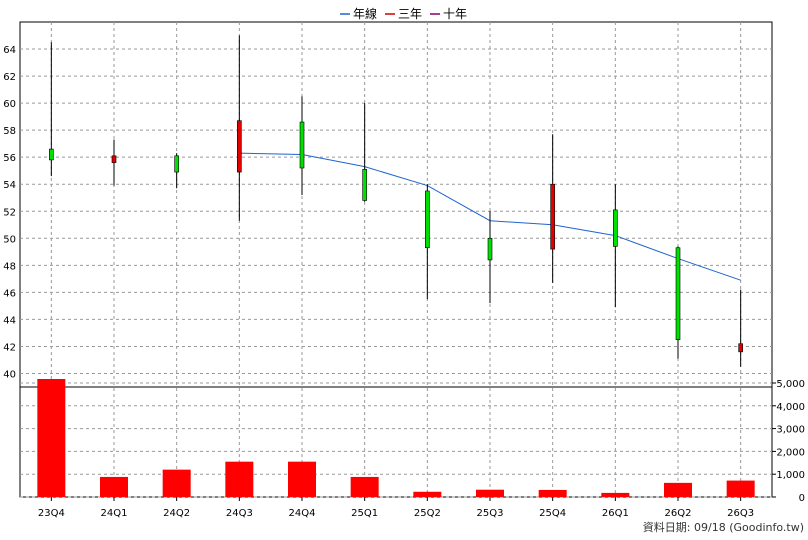 The height and width of the screenshot is (540, 808). What do you see at coordinates (790, 384) in the screenshot?
I see `volume-tick-label: 5,000` at bounding box center [790, 384].